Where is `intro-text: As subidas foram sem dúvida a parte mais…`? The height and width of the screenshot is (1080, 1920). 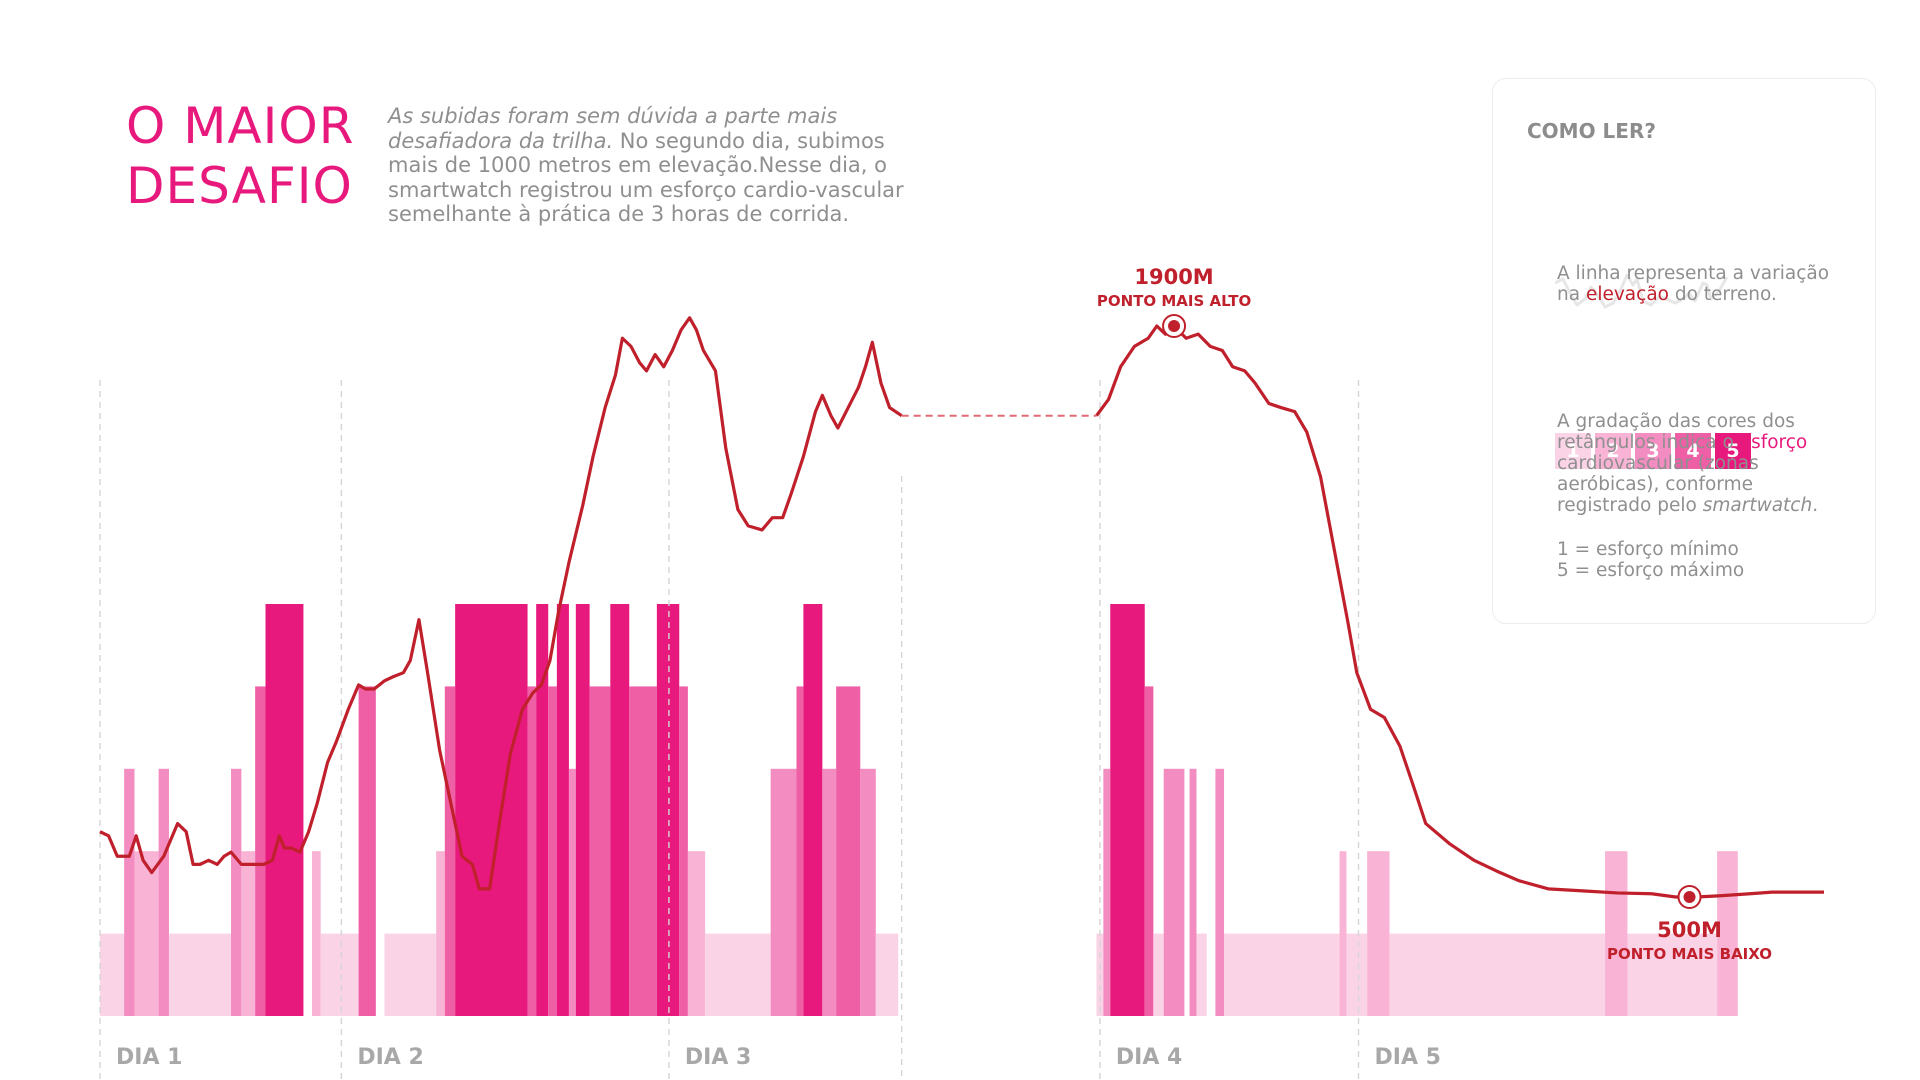
intro-text: As subidas foram sem dúvida a parte mais… is located at coordinates (653, 165).